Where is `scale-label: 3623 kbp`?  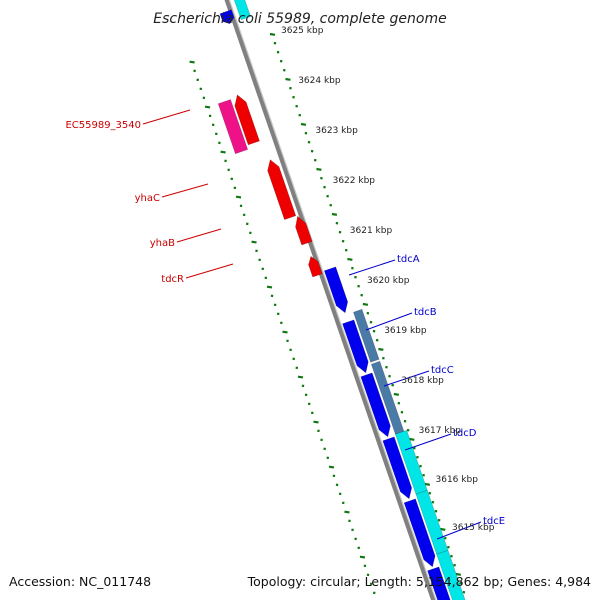 scale-label: 3623 kbp is located at coordinates (336, 131).